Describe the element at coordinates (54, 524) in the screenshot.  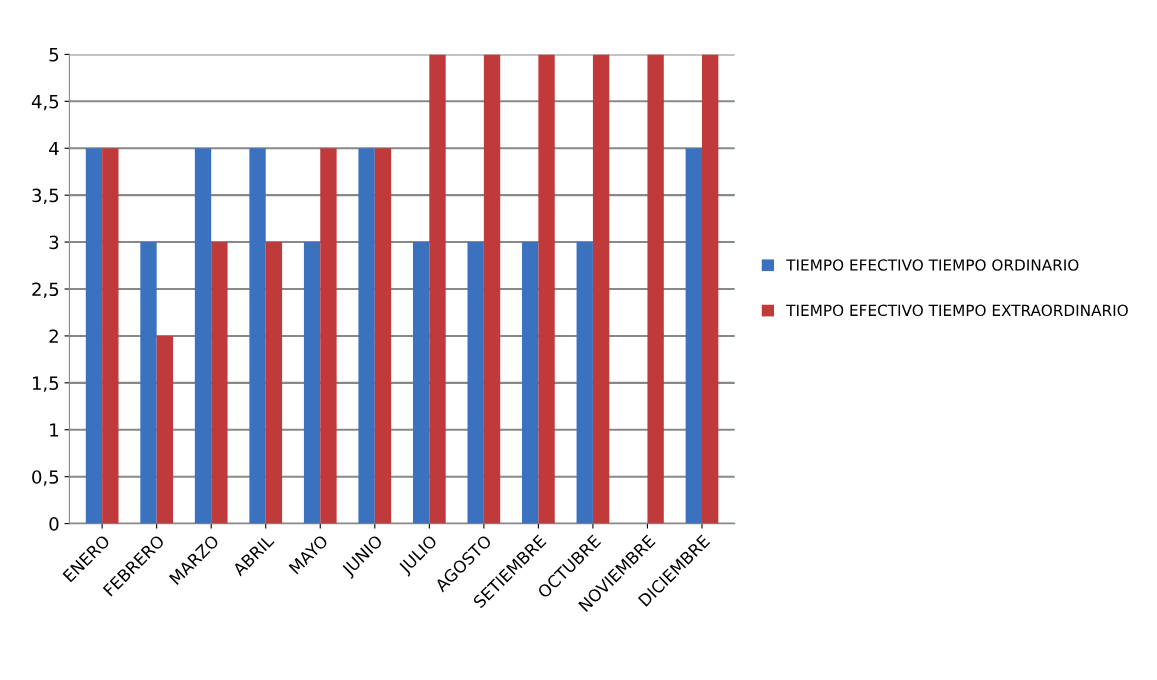
I see `y-tick-label: 0` at that location.